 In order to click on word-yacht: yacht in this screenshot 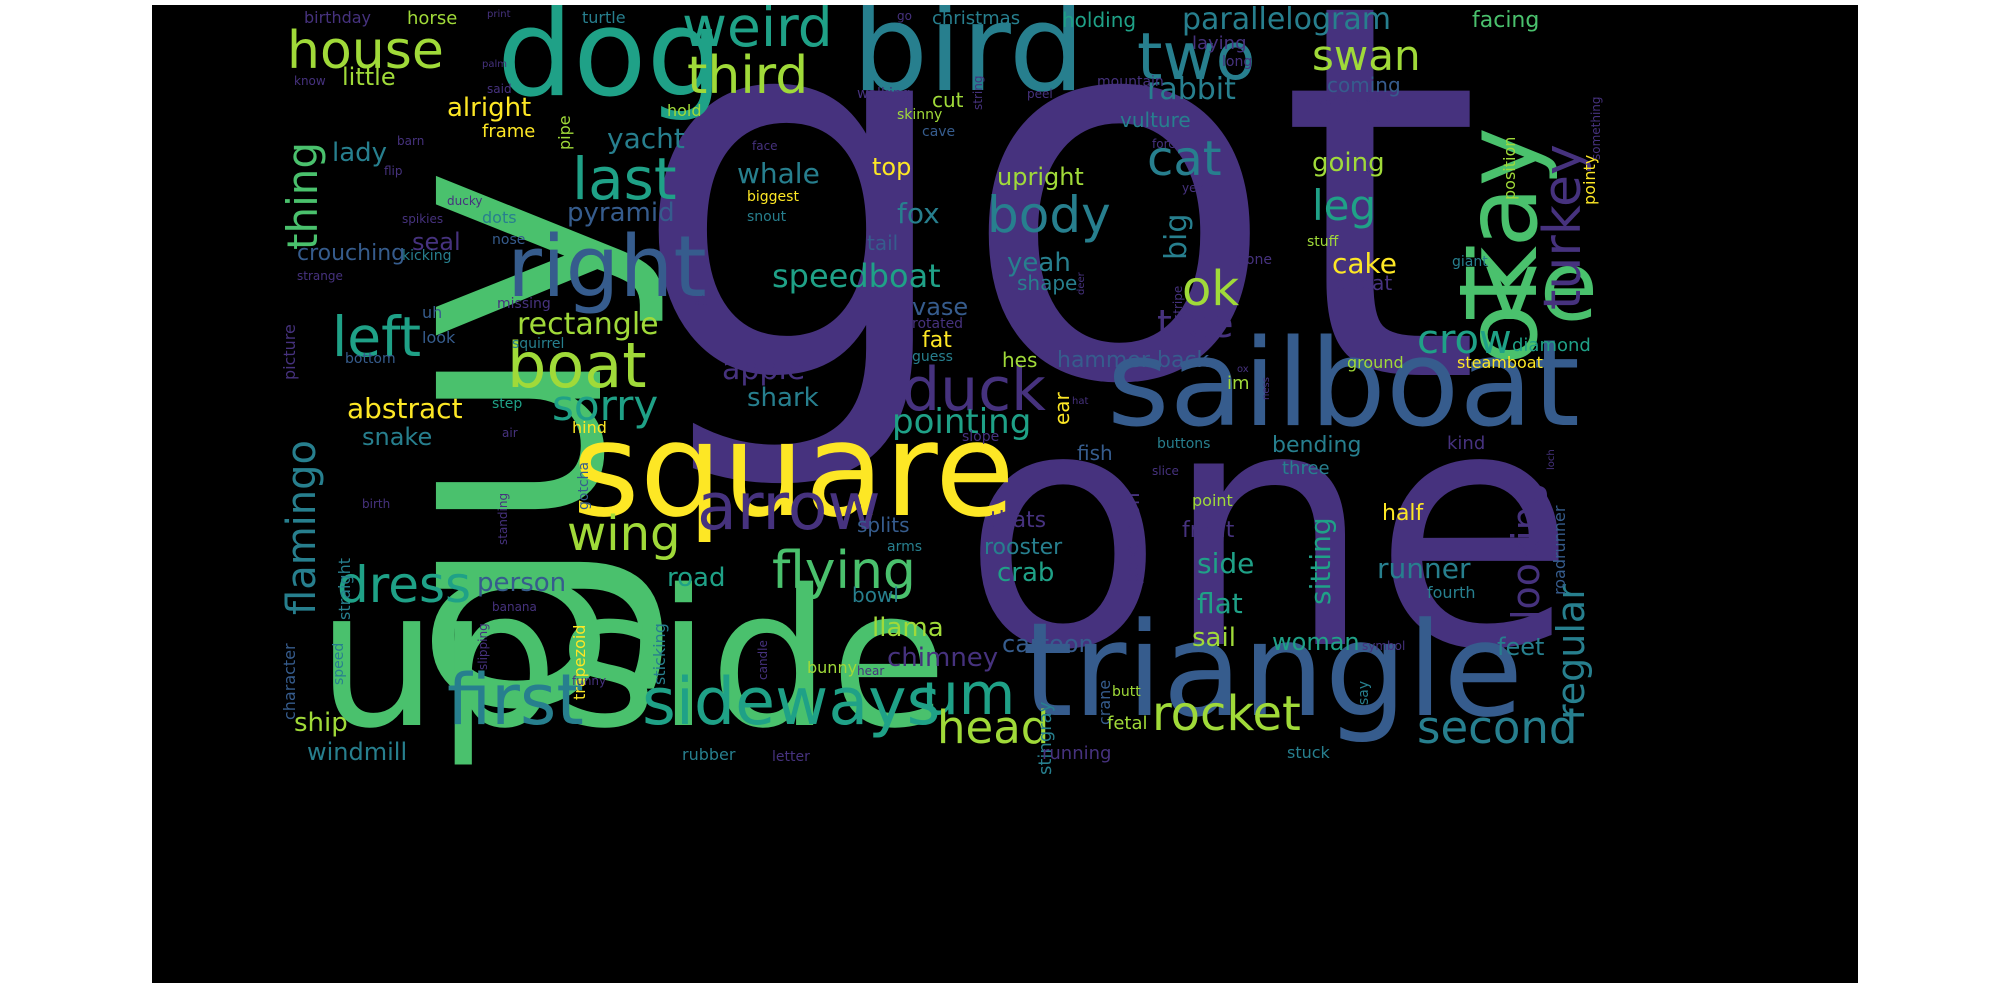, I will do `click(646, 138)`.